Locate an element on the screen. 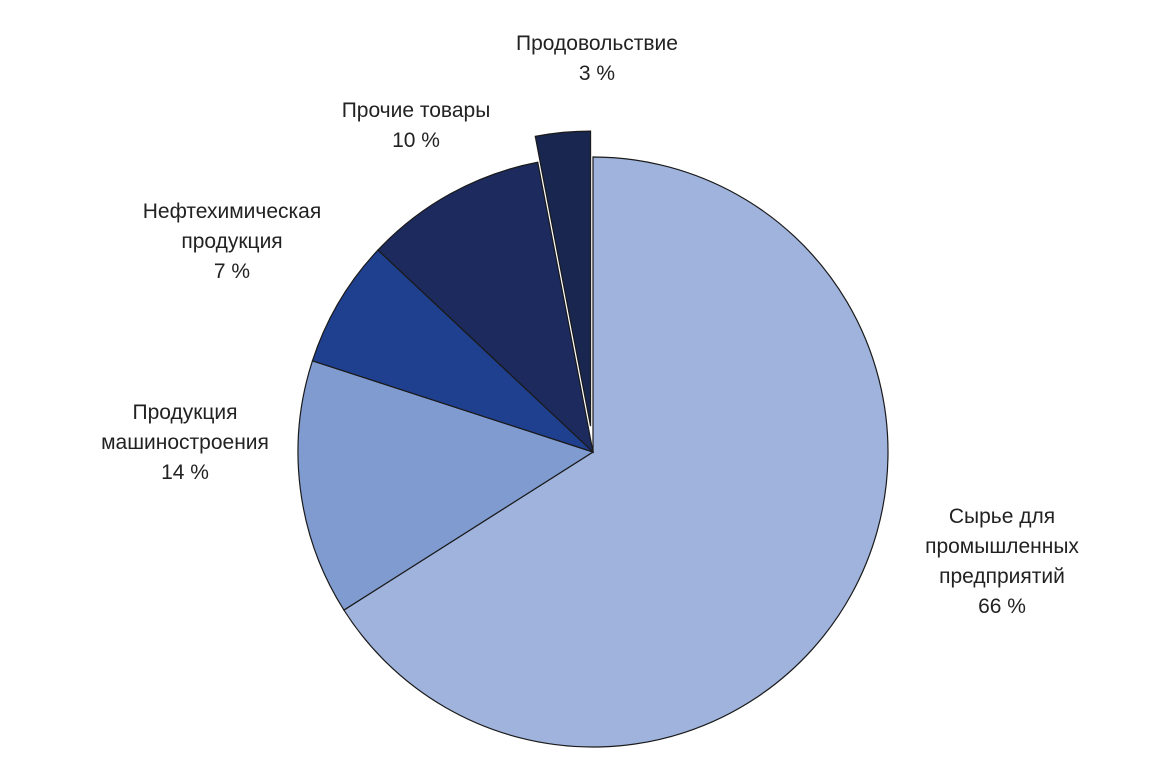  slice-label: Продукция машиностроения 14 % is located at coordinates (185, 443).